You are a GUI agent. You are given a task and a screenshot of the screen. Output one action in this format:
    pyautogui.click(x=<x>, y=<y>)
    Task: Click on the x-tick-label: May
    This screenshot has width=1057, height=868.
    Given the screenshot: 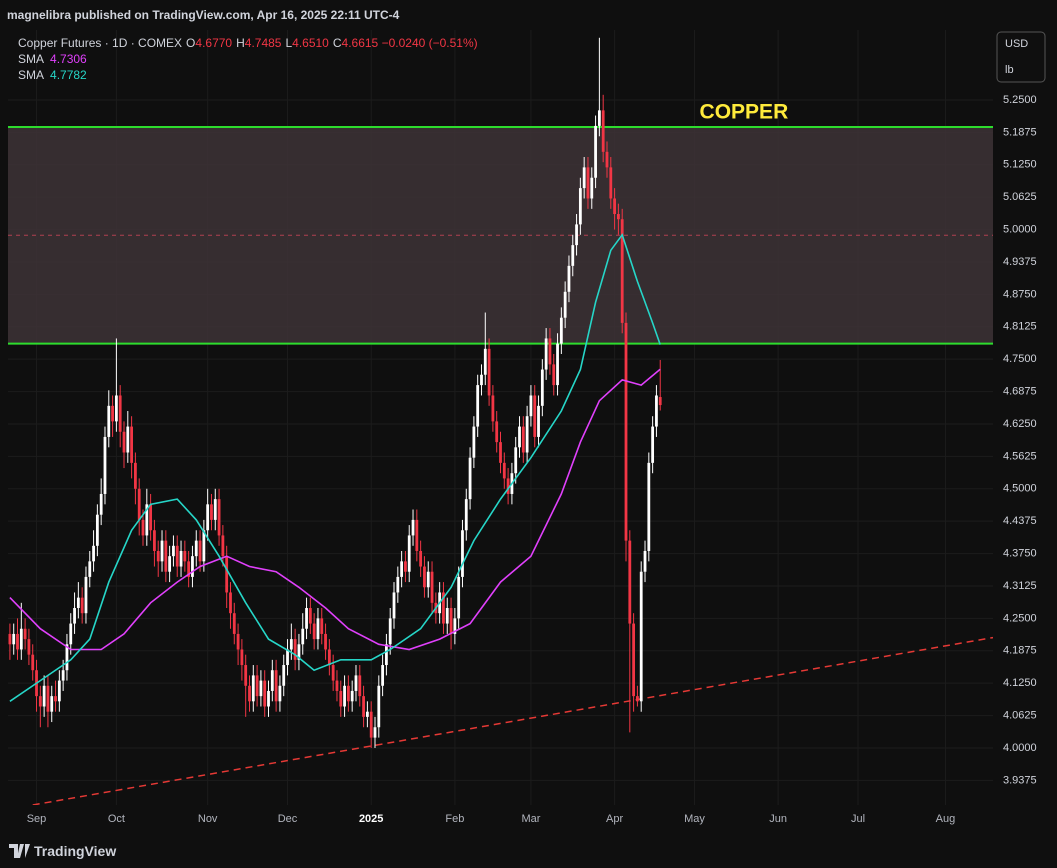 What is the action you would take?
    pyautogui.click(x=694, y=819)
    